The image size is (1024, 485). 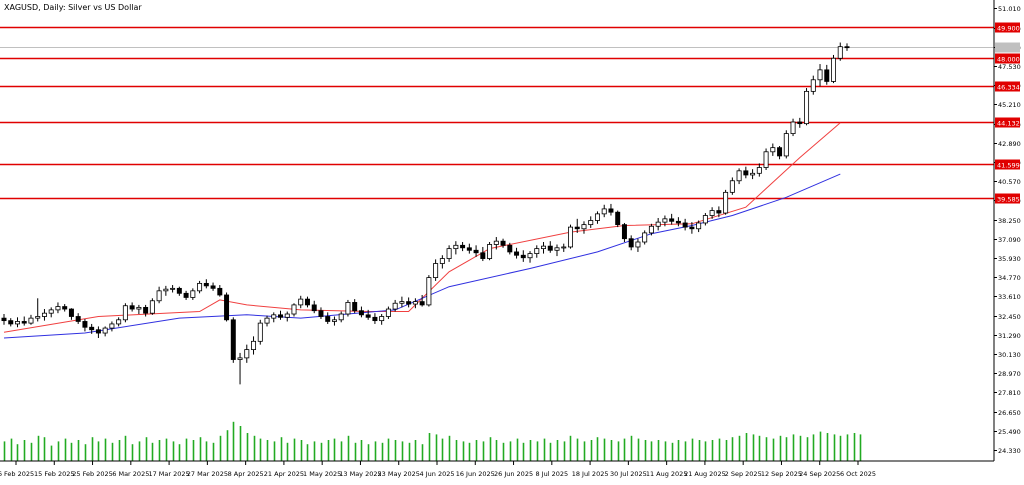 What do you see at coordinates (1007, 113) in the screenshot?
I see `level-labels: 49.900 48.000 46.334 44.132 41.599 39.585` at bounding box center [1007, 113].